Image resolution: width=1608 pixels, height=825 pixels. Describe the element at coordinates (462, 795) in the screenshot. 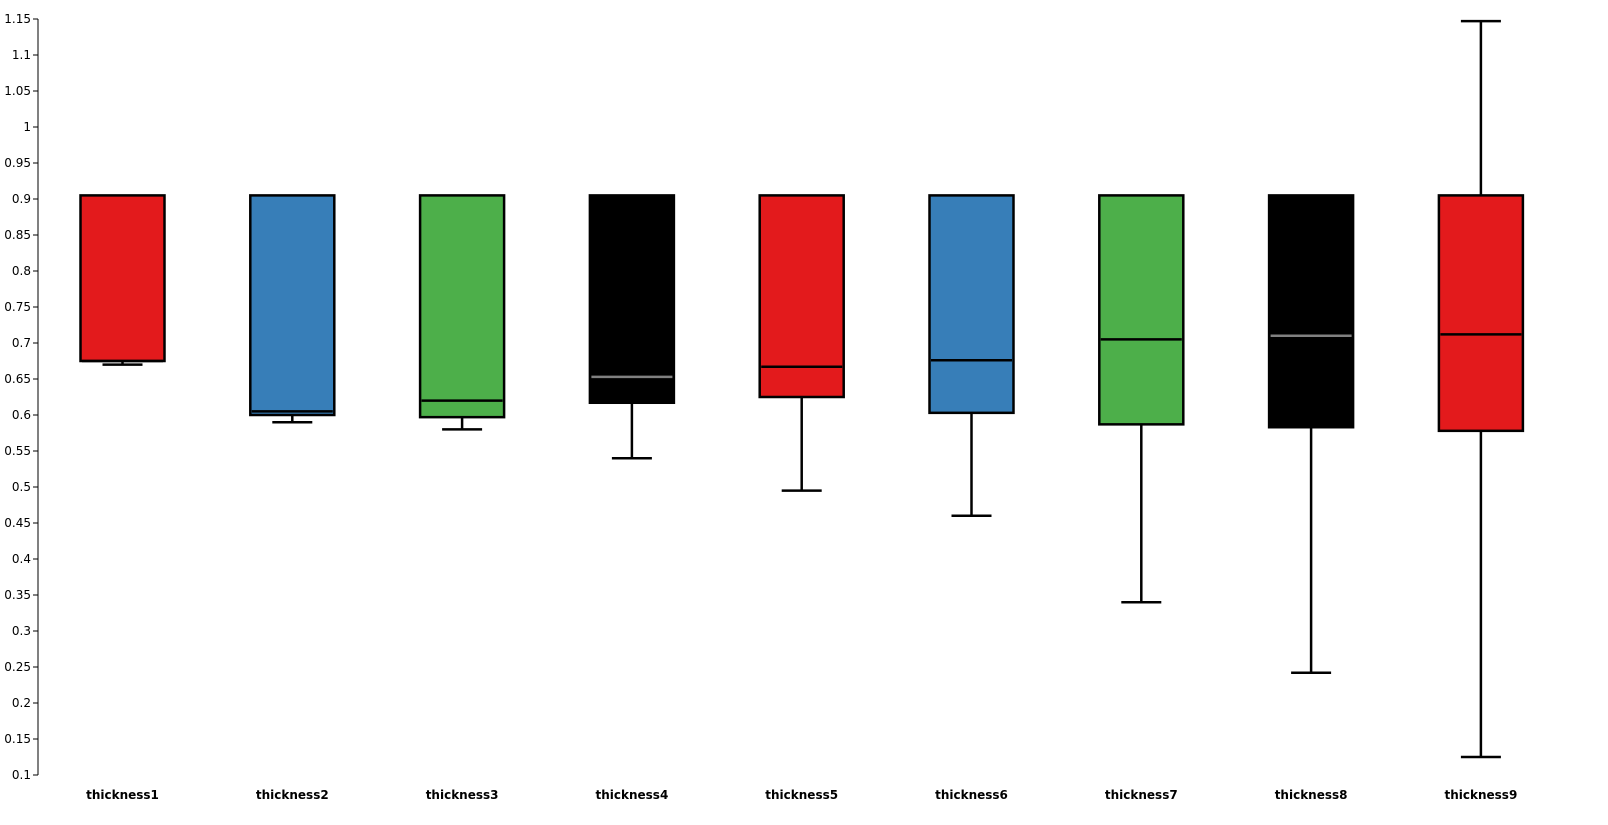

I see `x-category-label: thickness3` at that location.